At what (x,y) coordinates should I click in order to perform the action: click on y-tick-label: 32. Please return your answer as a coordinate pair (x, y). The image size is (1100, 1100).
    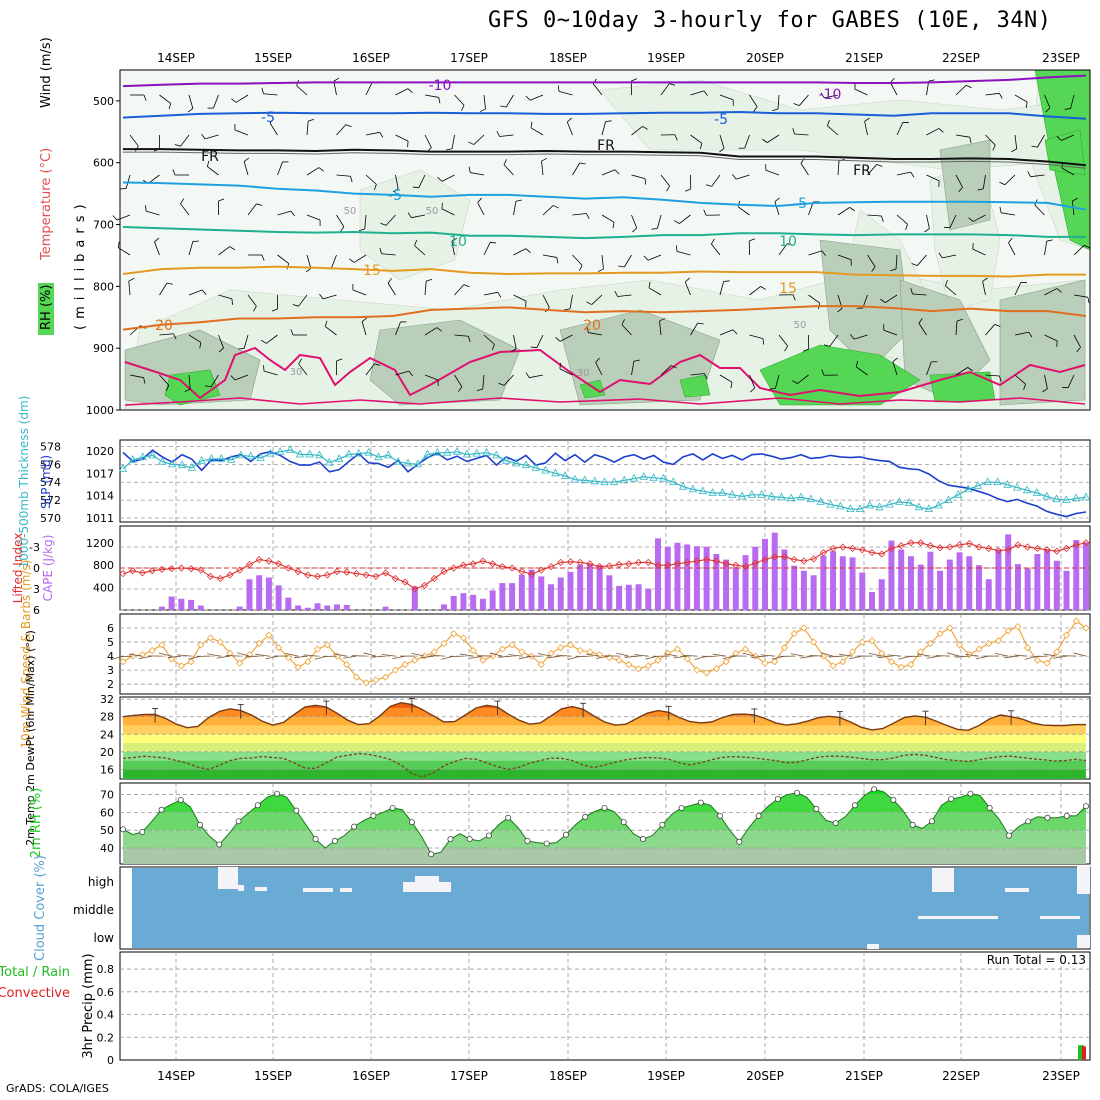
    Looking at the image, I should click on (107, 699).